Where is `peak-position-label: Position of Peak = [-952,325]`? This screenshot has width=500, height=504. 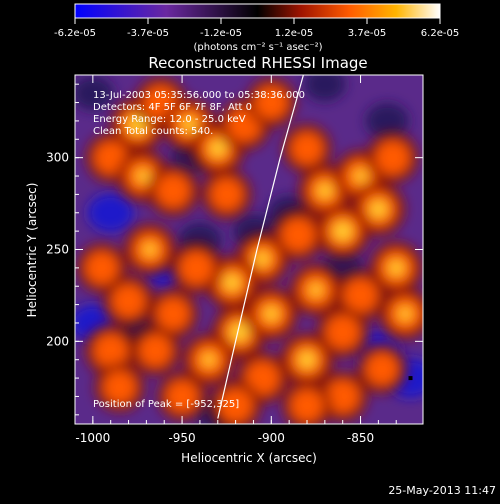 peak-position-label: Position of Peak = [-952,325] is located at coordinates (166, 404).